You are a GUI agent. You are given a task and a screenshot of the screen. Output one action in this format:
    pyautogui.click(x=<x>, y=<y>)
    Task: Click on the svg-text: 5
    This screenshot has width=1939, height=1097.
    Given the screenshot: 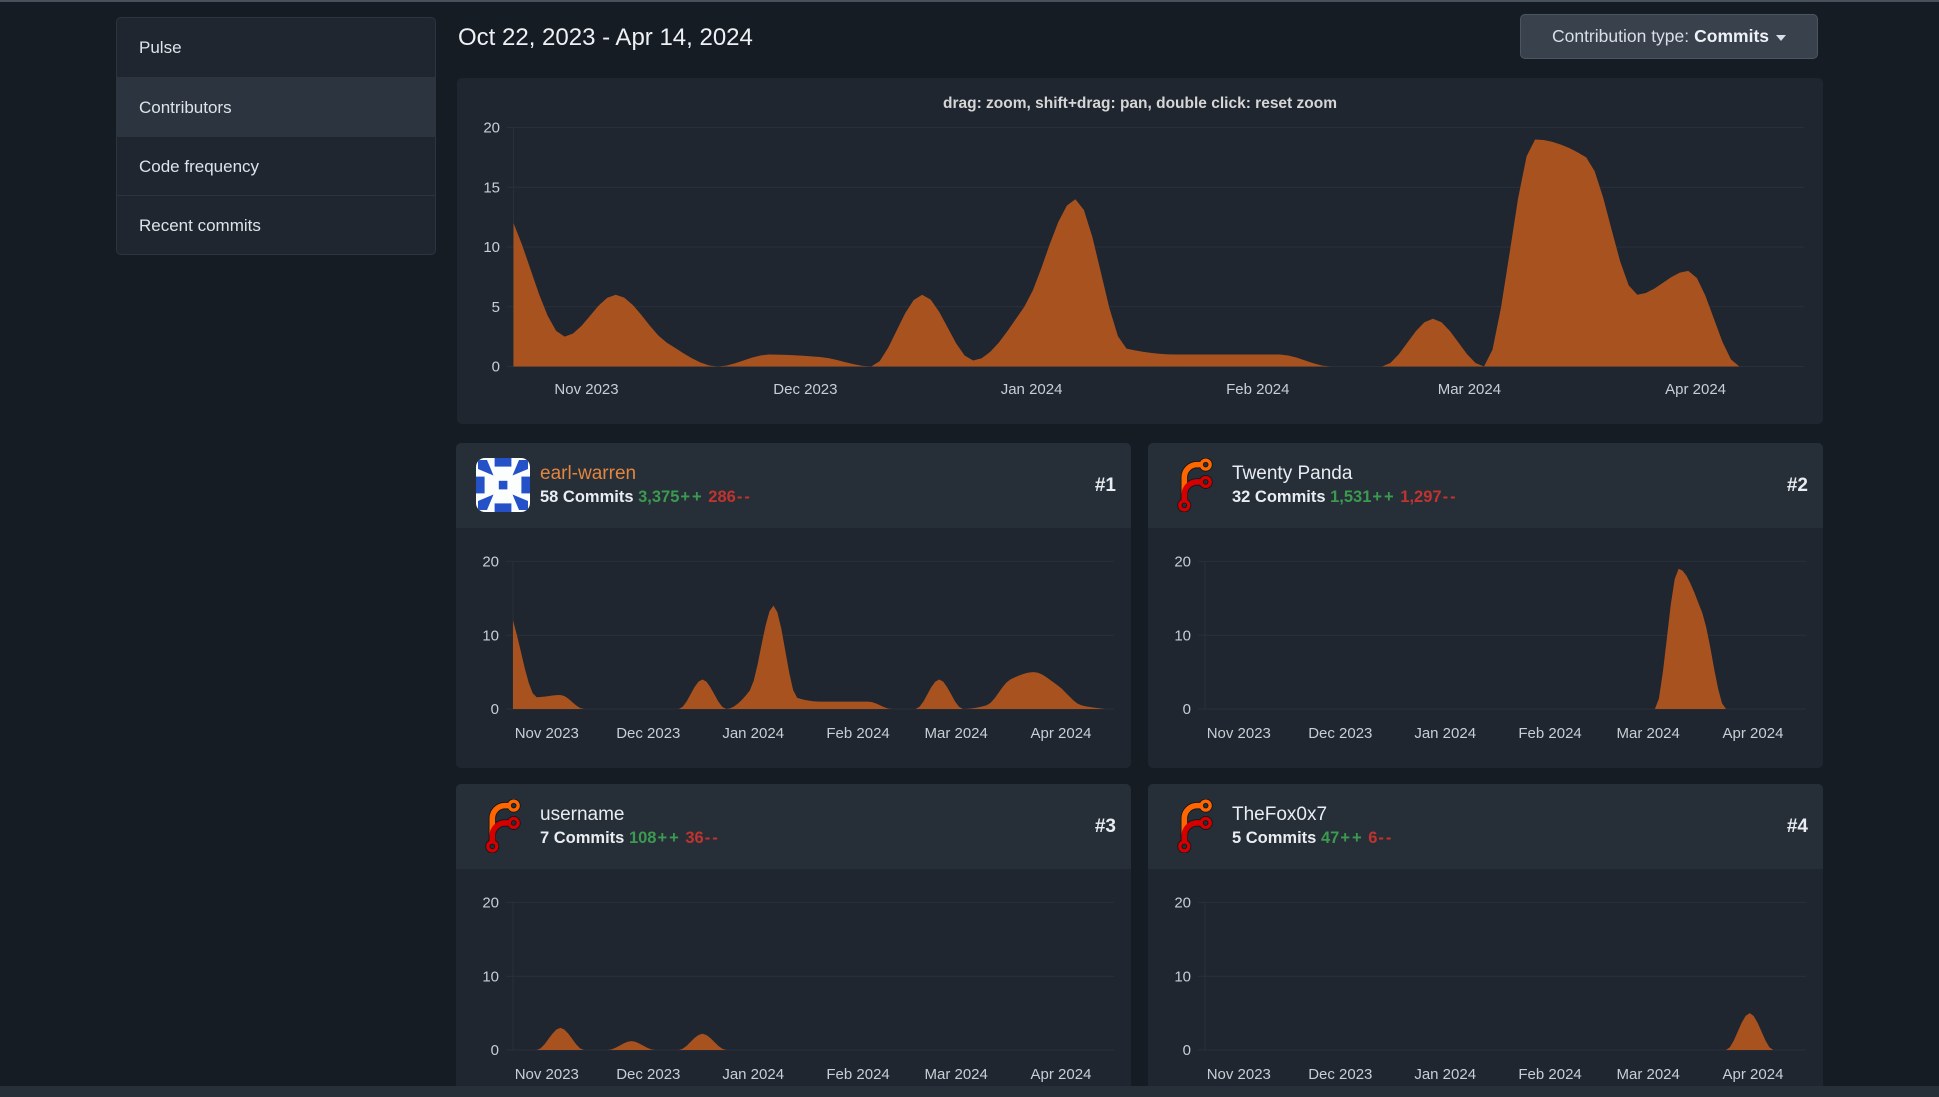 What is the action you would take?
    pyautogui.click(x=496, y=307)
    